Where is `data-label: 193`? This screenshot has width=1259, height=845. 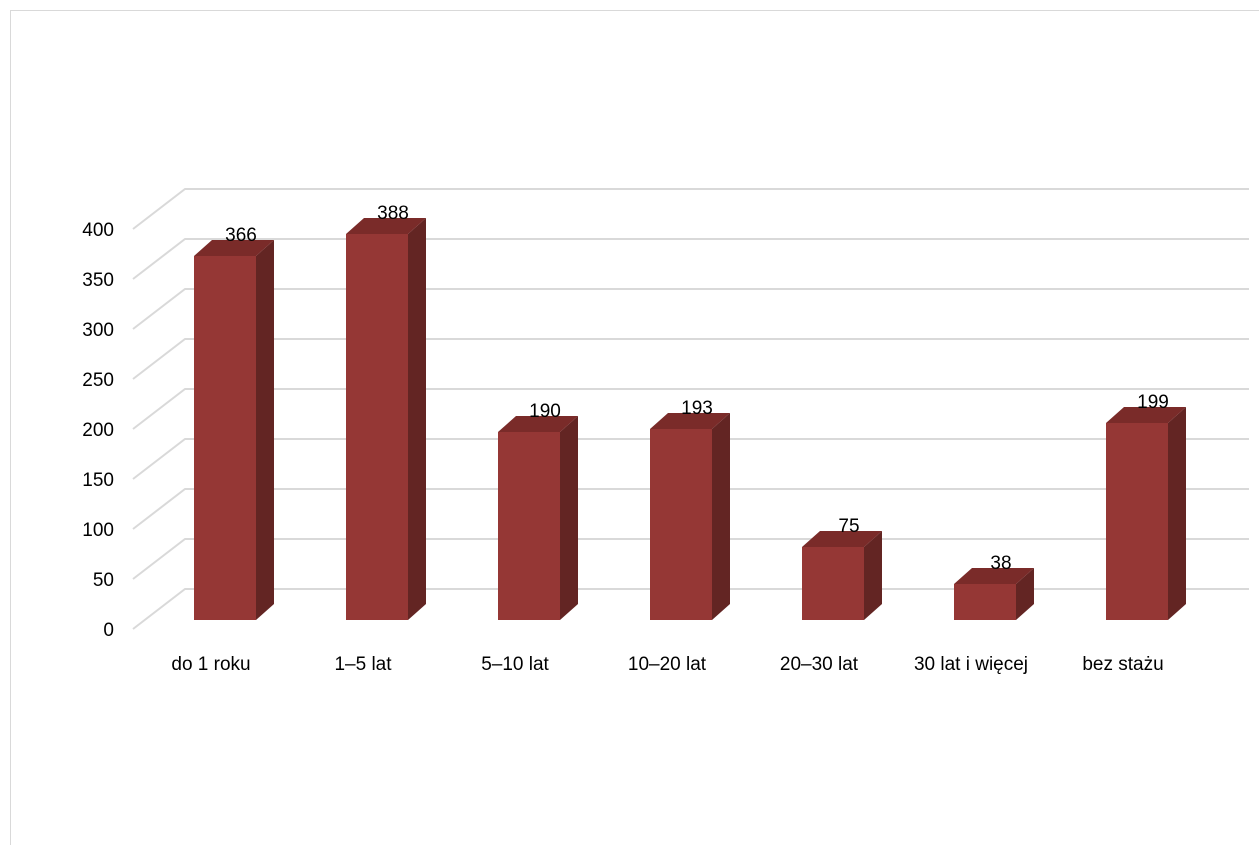
data-label: 193 is located at coordinates (697, 408).